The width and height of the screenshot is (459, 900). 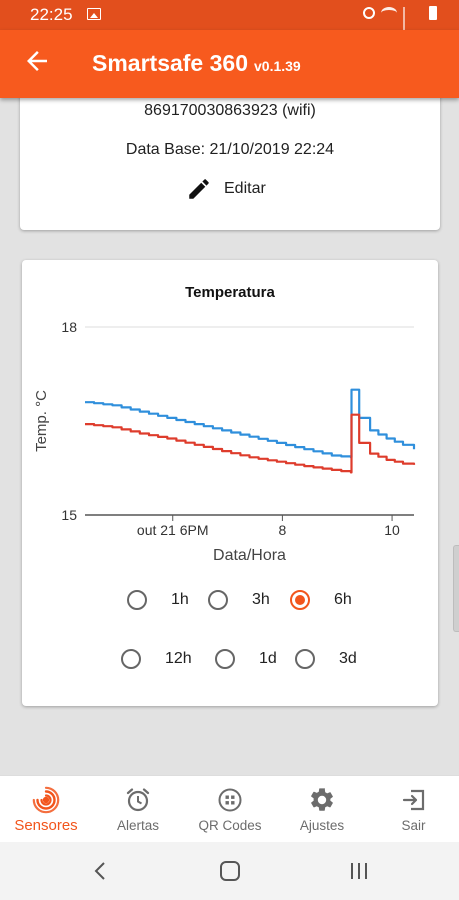 I want to click on edit-label: Editar, so click(x=245, y=188).